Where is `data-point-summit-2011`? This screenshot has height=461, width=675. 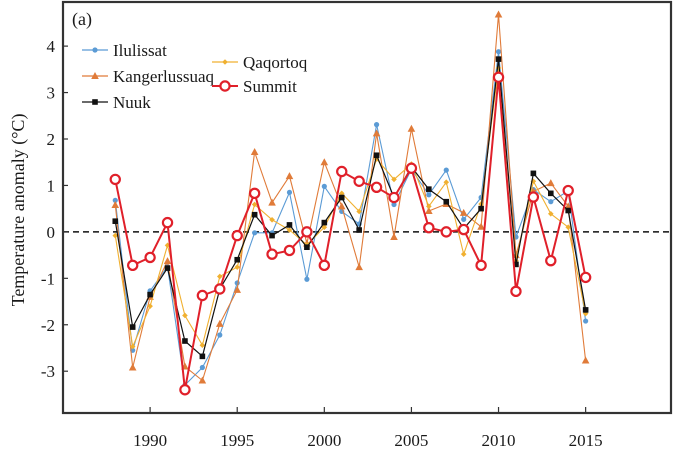
data-point-summit-2011 is located at coordinates (516, 291).